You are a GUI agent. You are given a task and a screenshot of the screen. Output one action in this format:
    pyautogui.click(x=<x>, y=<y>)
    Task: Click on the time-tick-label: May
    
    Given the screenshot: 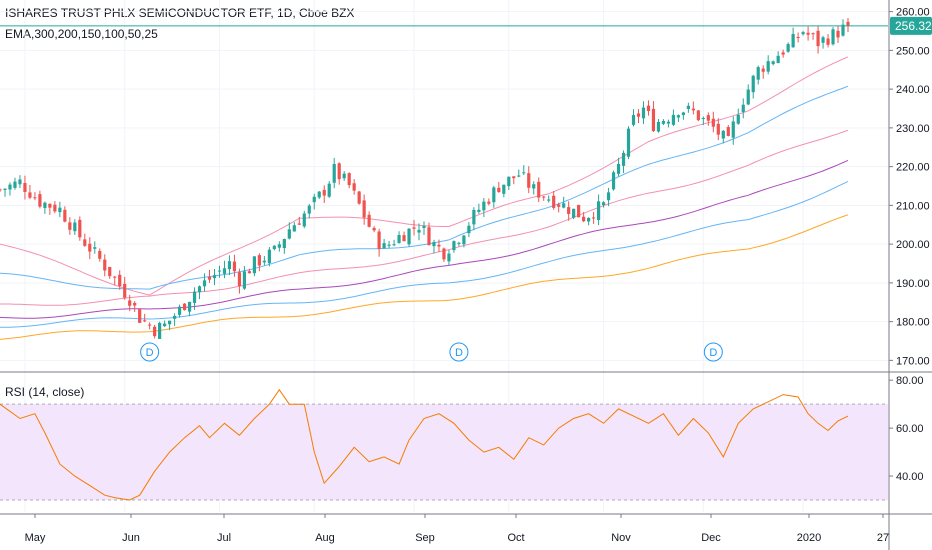 What is the action you would take?
    pyautogui.click(x=35, y=538)
    